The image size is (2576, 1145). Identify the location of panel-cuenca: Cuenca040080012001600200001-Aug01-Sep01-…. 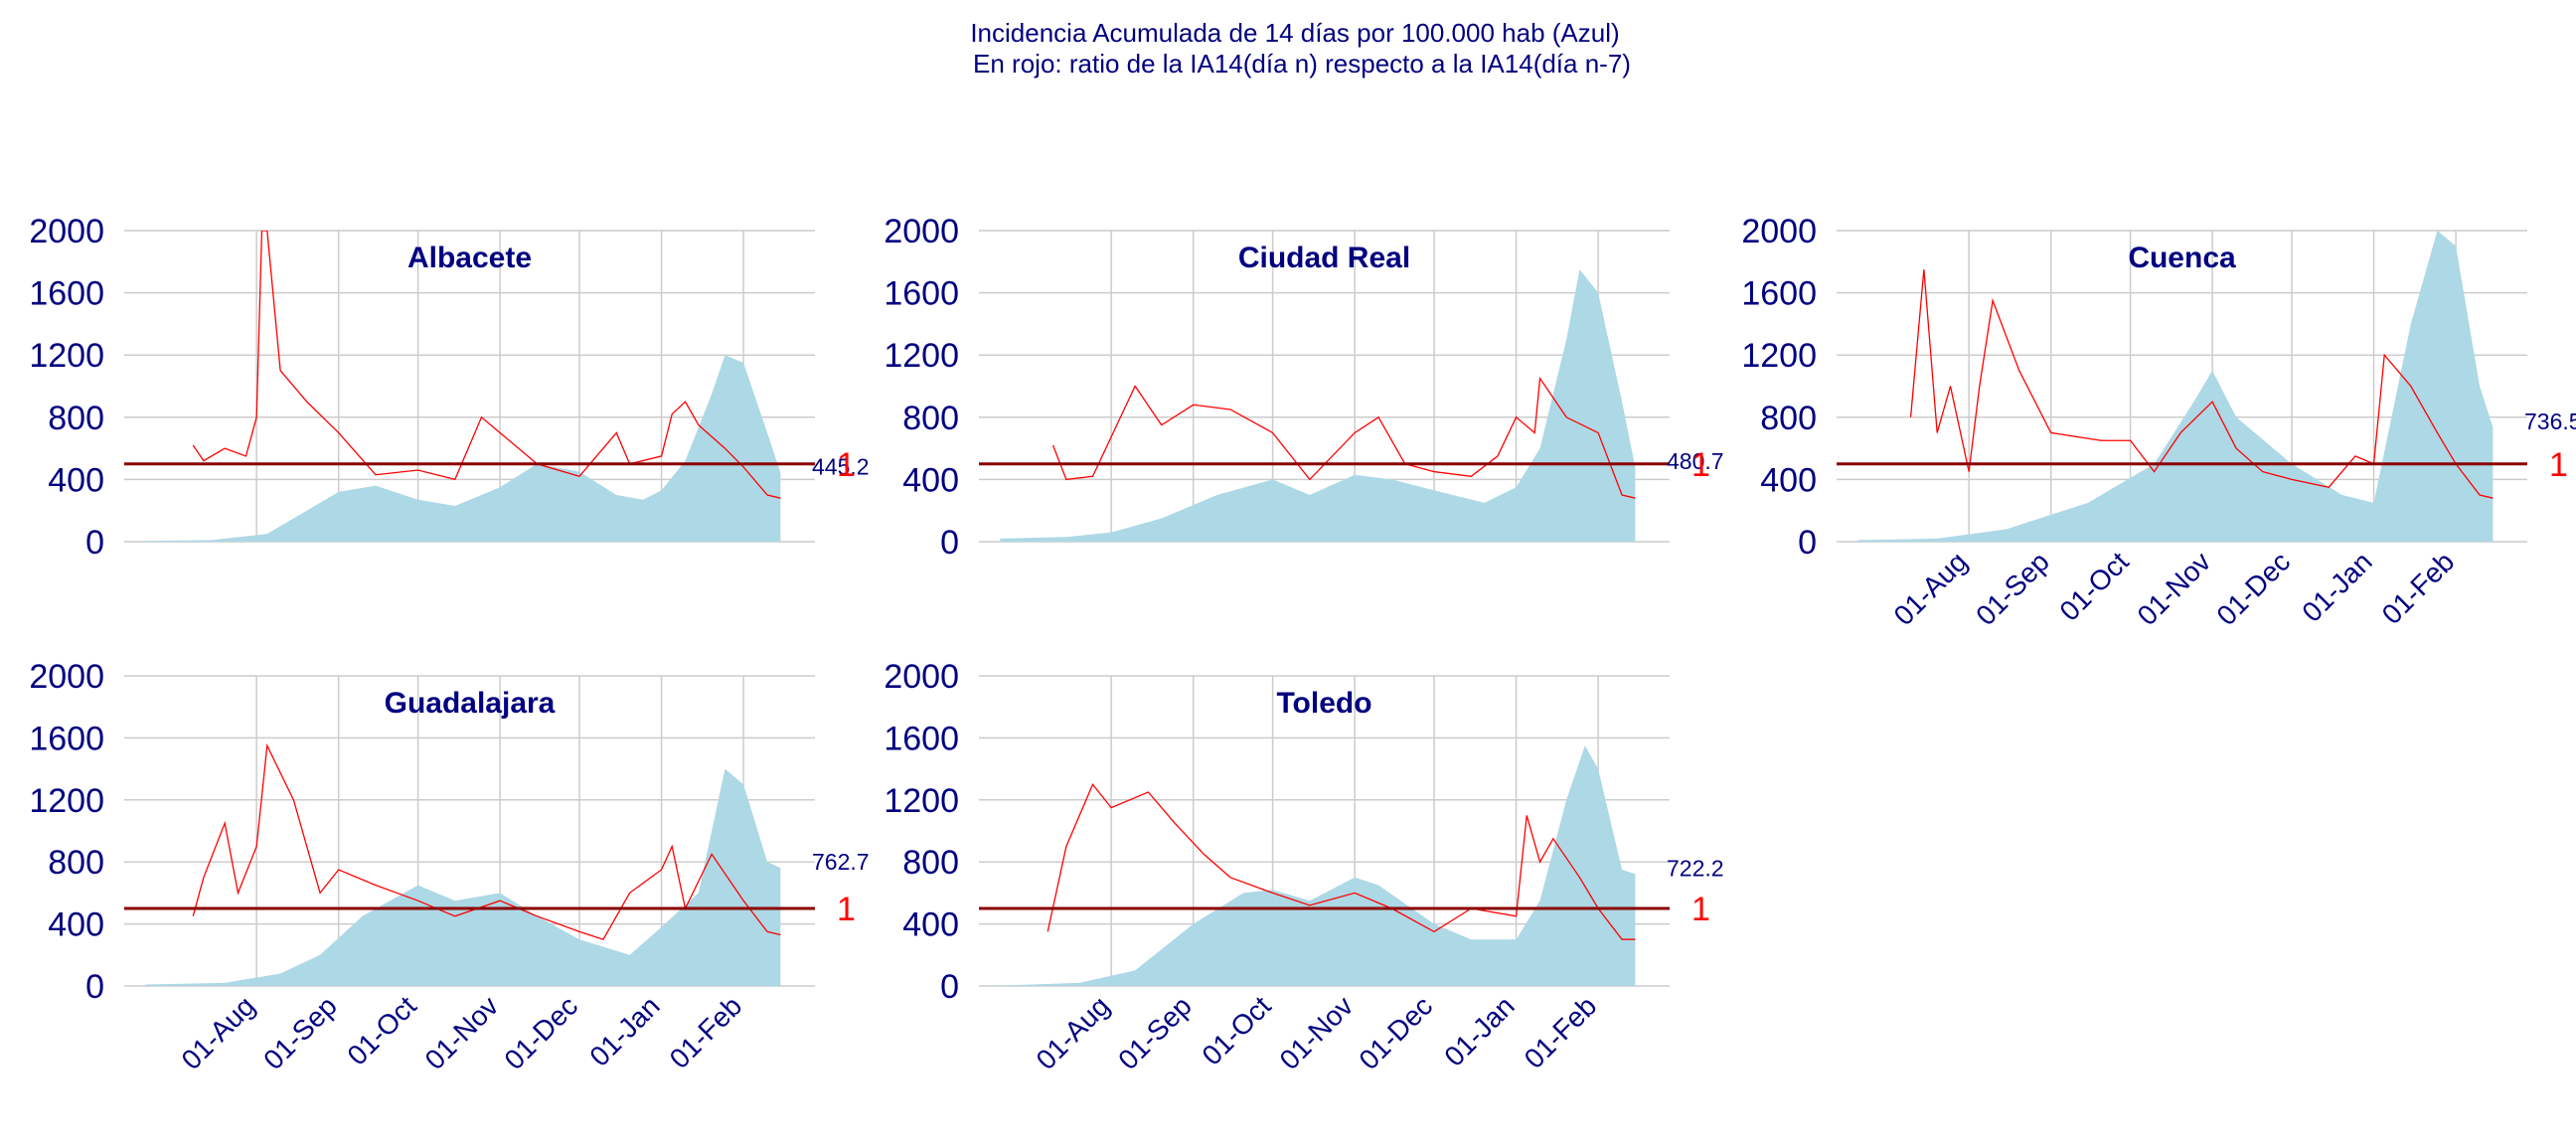
(2158, 422).